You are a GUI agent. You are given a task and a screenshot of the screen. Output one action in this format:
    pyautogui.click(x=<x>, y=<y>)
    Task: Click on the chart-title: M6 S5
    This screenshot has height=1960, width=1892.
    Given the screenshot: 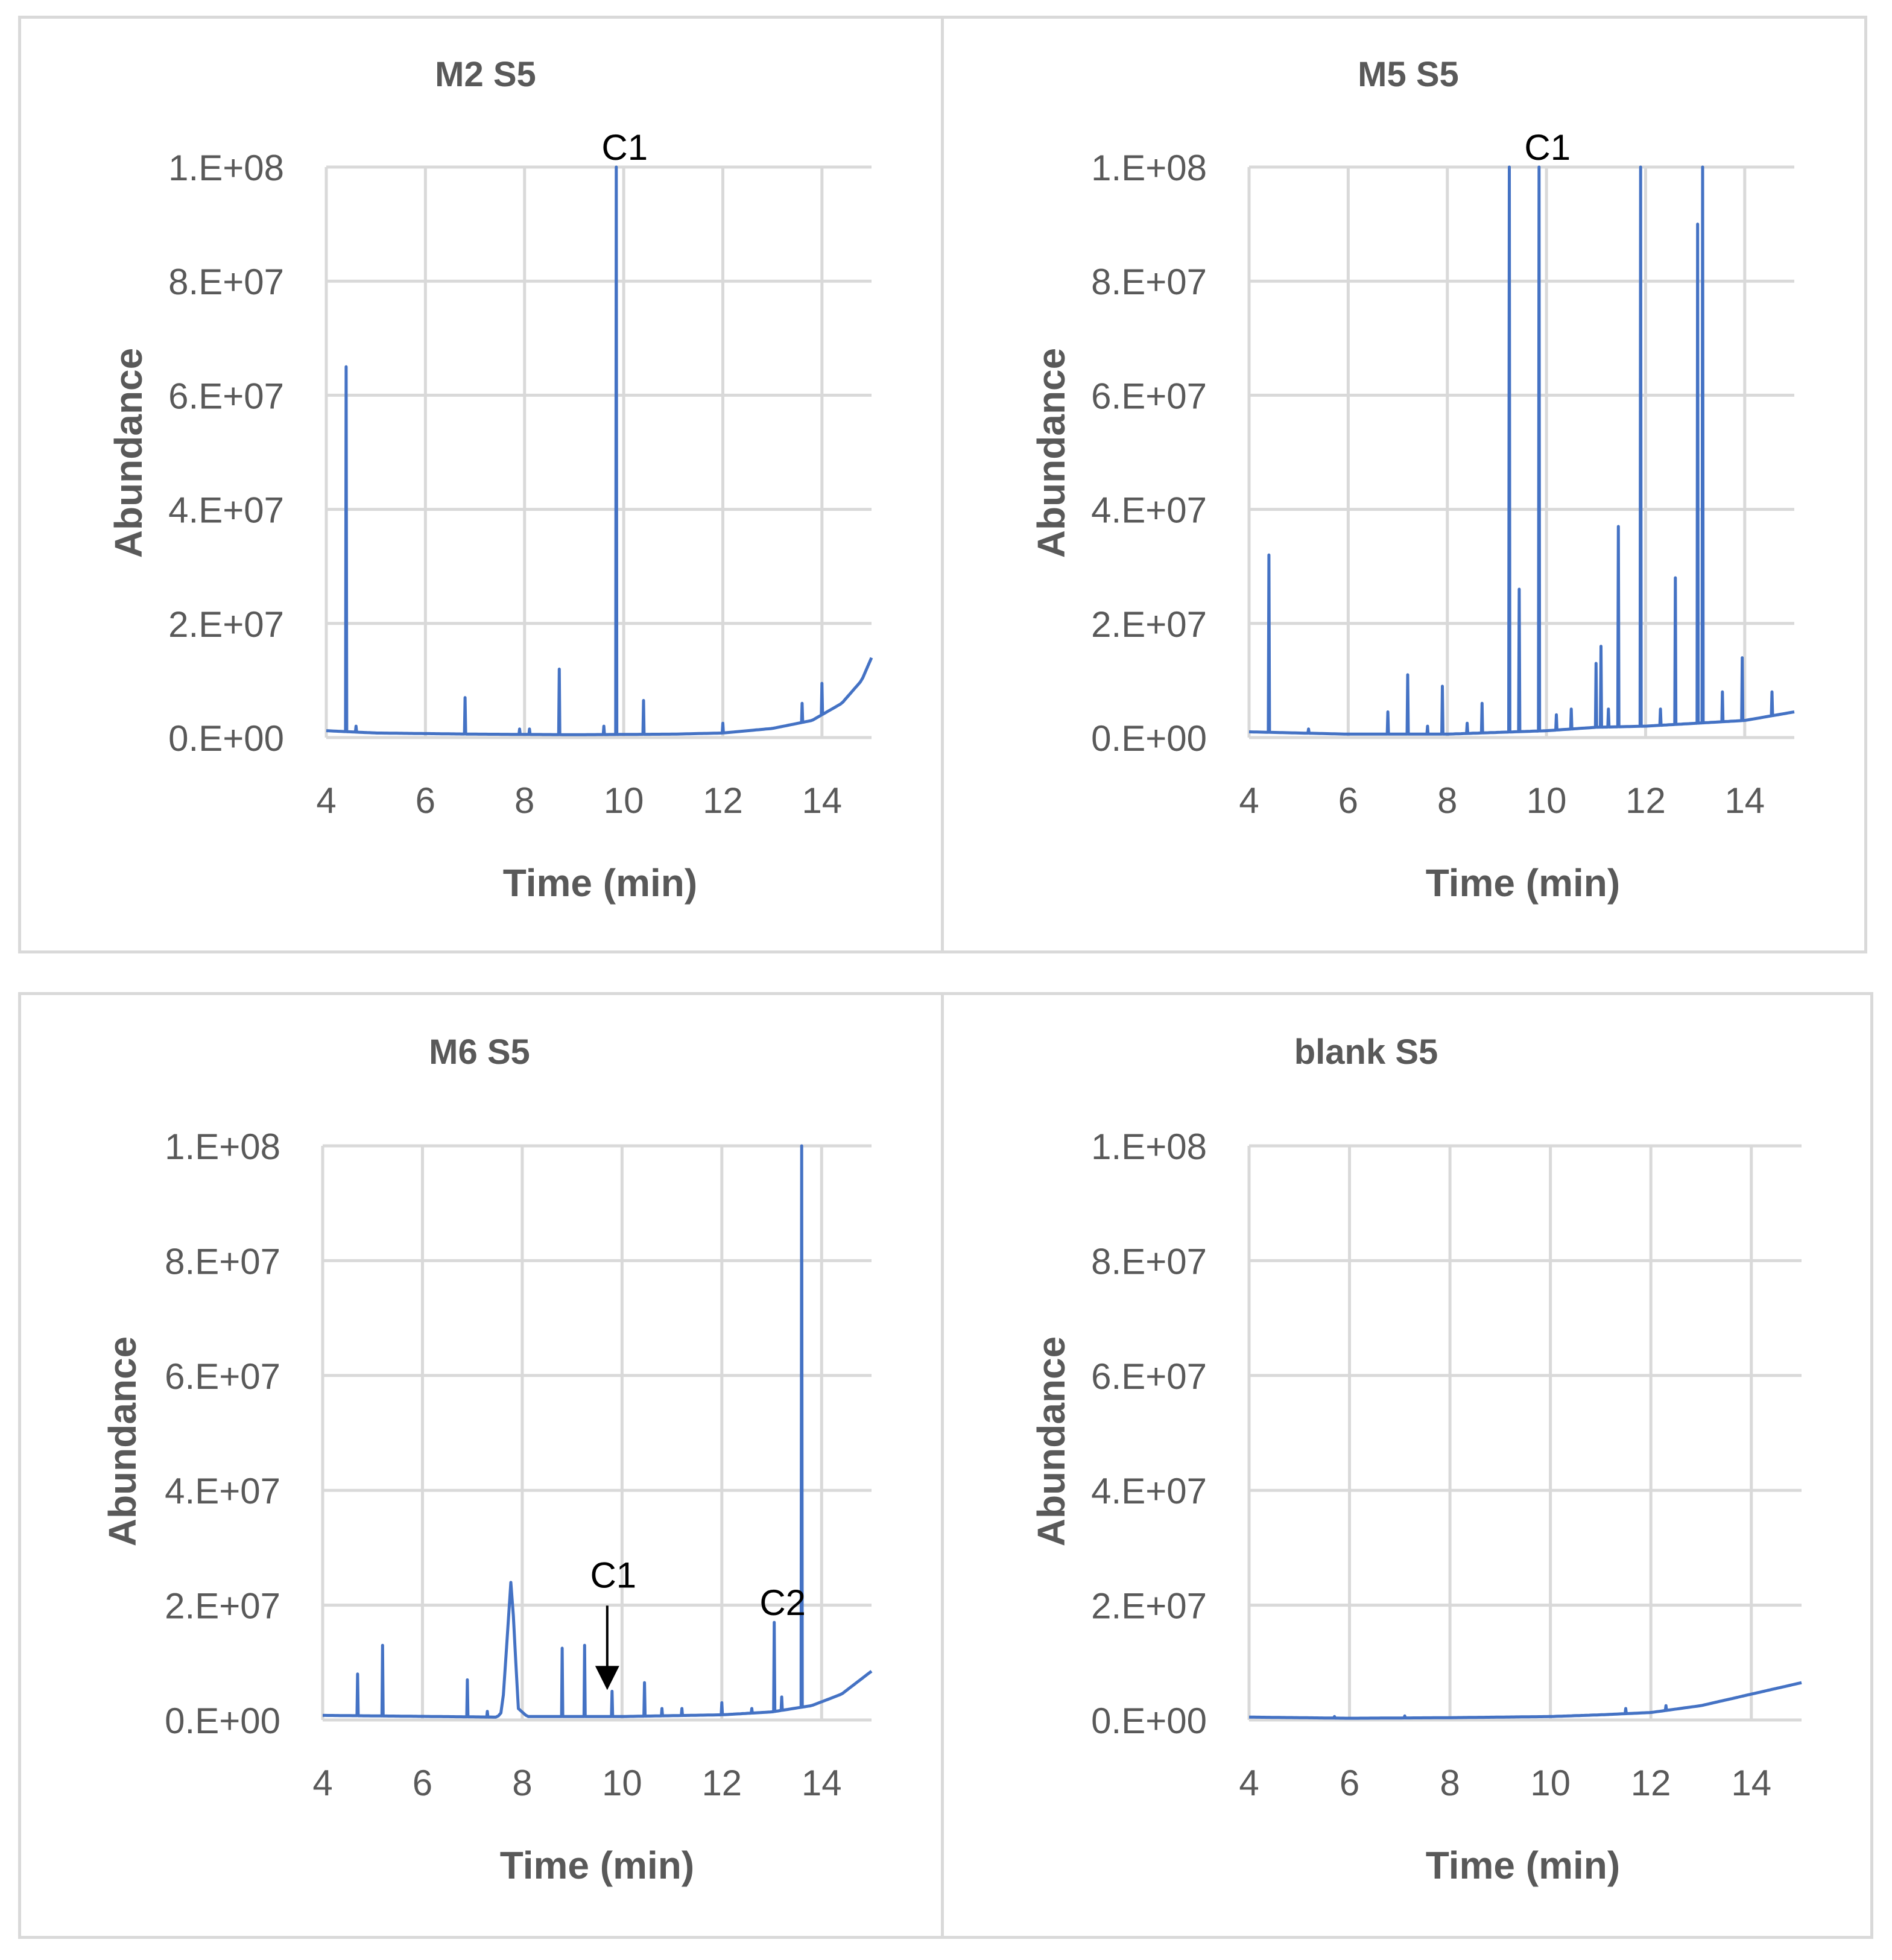 What is the action you would take?
    pyautogui.click(x=479, y=1052)
    